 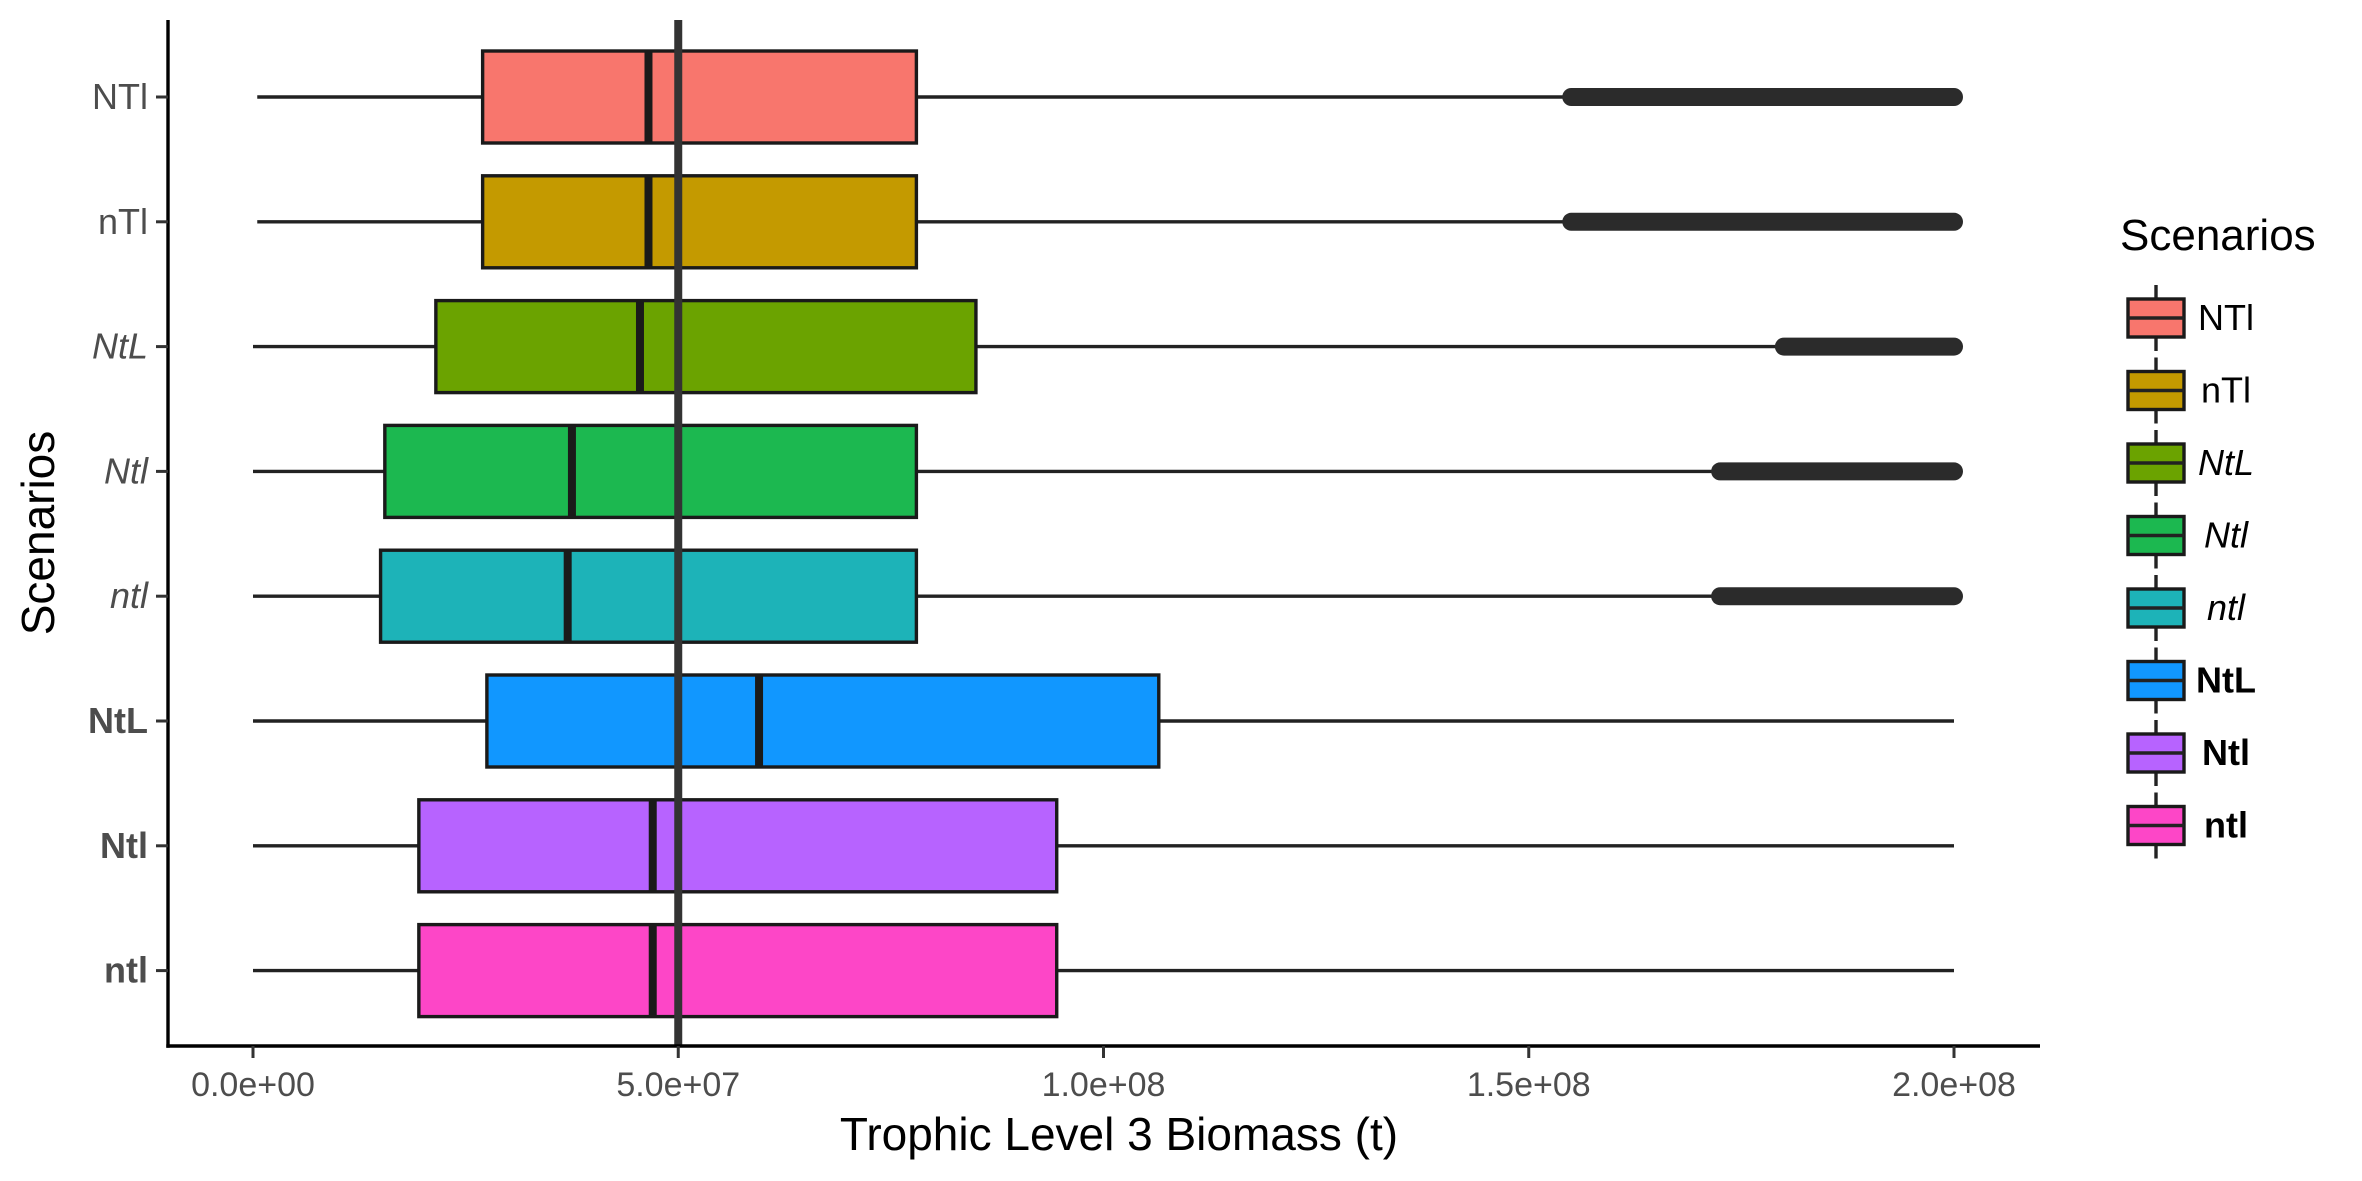 I want to click on legend-title: Scenarios, so click(x=2218, y=235).